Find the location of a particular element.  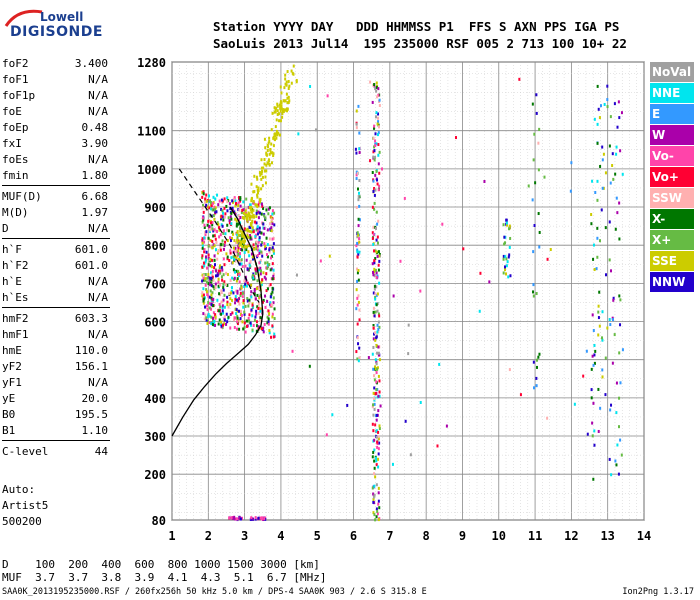

param-value: 156.1 is located at coordinates (91, 366).